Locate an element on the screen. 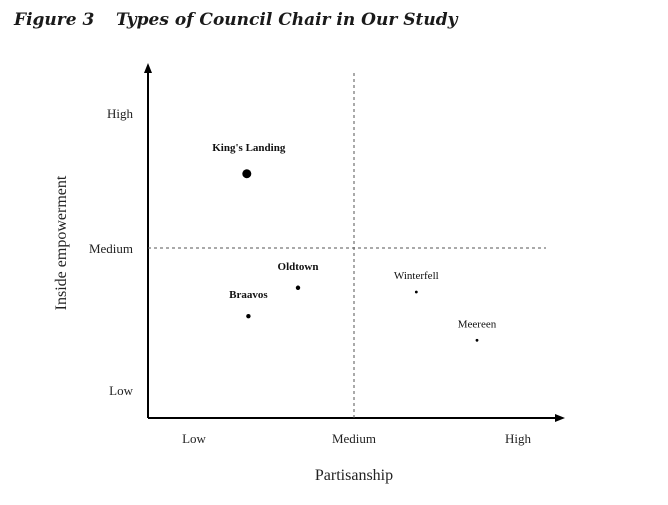 This screenshot has height=505, width=668. point-meereen is located at coordinates (477, 340).